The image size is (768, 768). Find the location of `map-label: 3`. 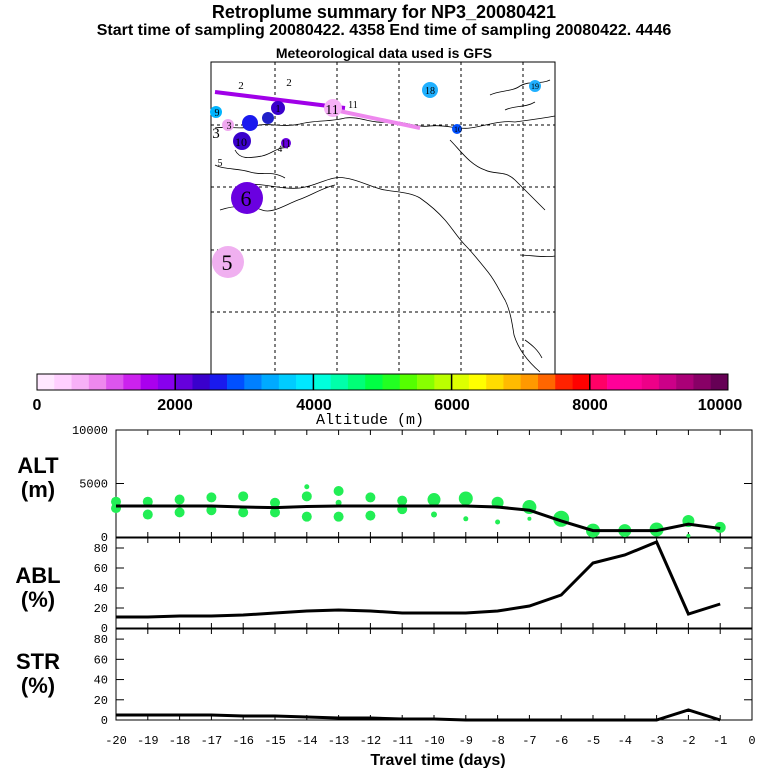

map-label: 3 is located at coordinates (216, 134).